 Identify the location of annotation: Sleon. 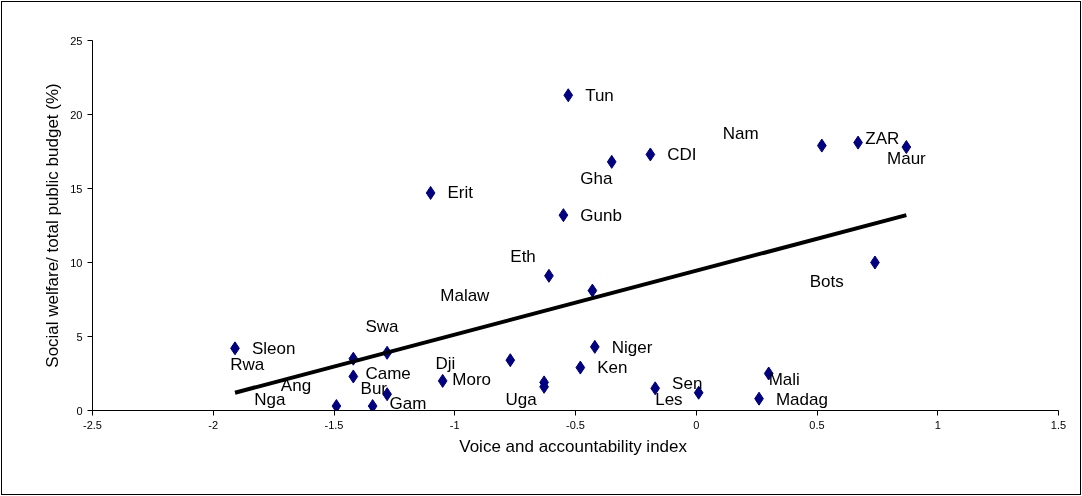
(273, 348).